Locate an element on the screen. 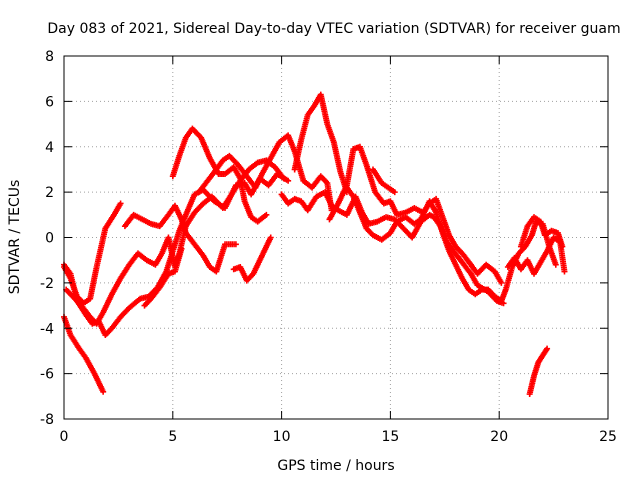  y-tick-label: 4 is located at coordinates (49, 148).